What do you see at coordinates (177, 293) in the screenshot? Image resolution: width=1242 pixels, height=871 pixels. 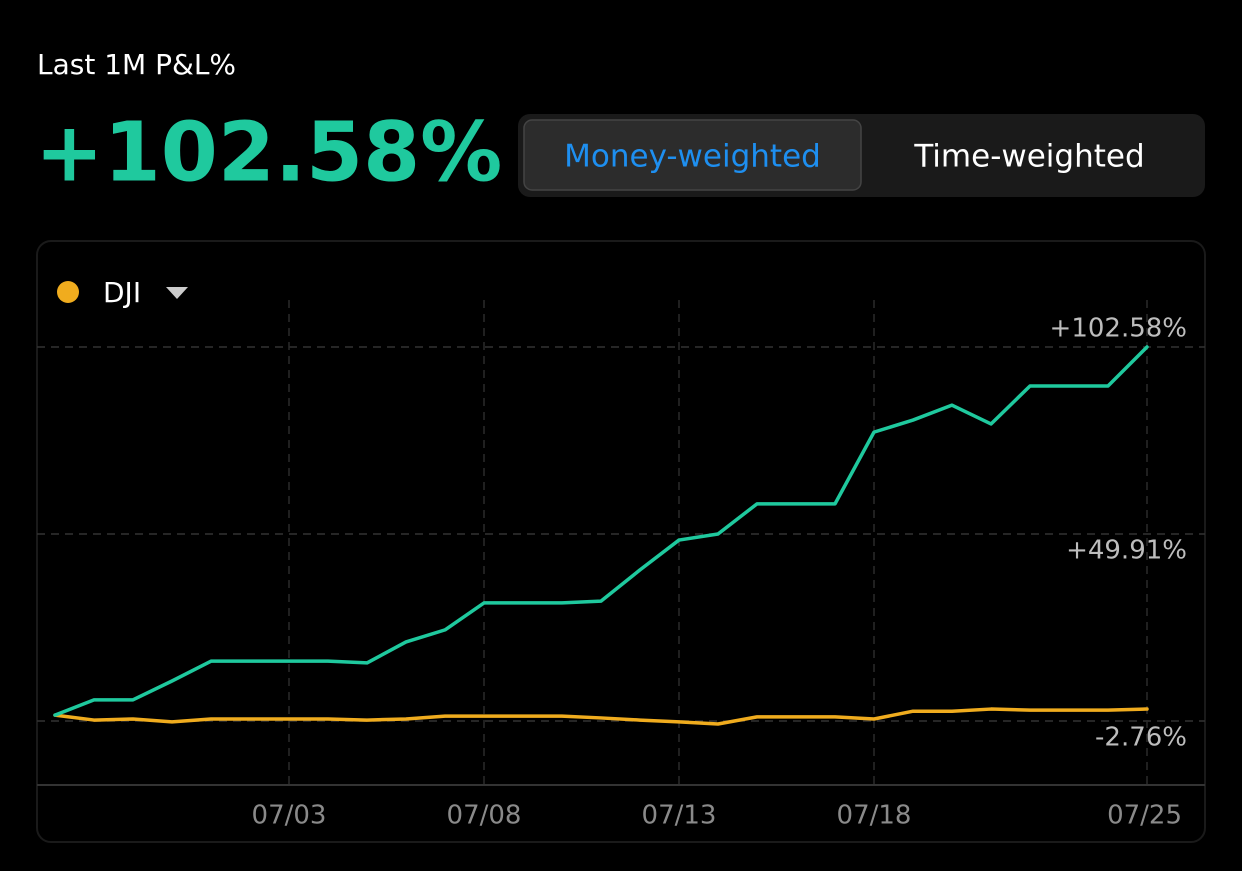 I see `dropdown-arrow` at bounding box center [177, 293].